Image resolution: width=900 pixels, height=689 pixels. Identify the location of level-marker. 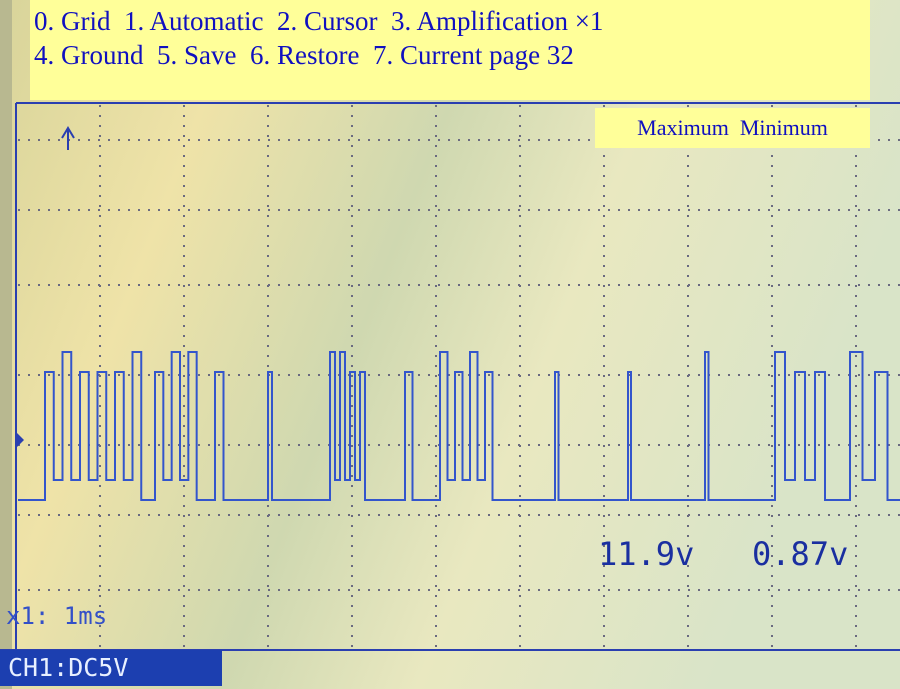
(20, 440).